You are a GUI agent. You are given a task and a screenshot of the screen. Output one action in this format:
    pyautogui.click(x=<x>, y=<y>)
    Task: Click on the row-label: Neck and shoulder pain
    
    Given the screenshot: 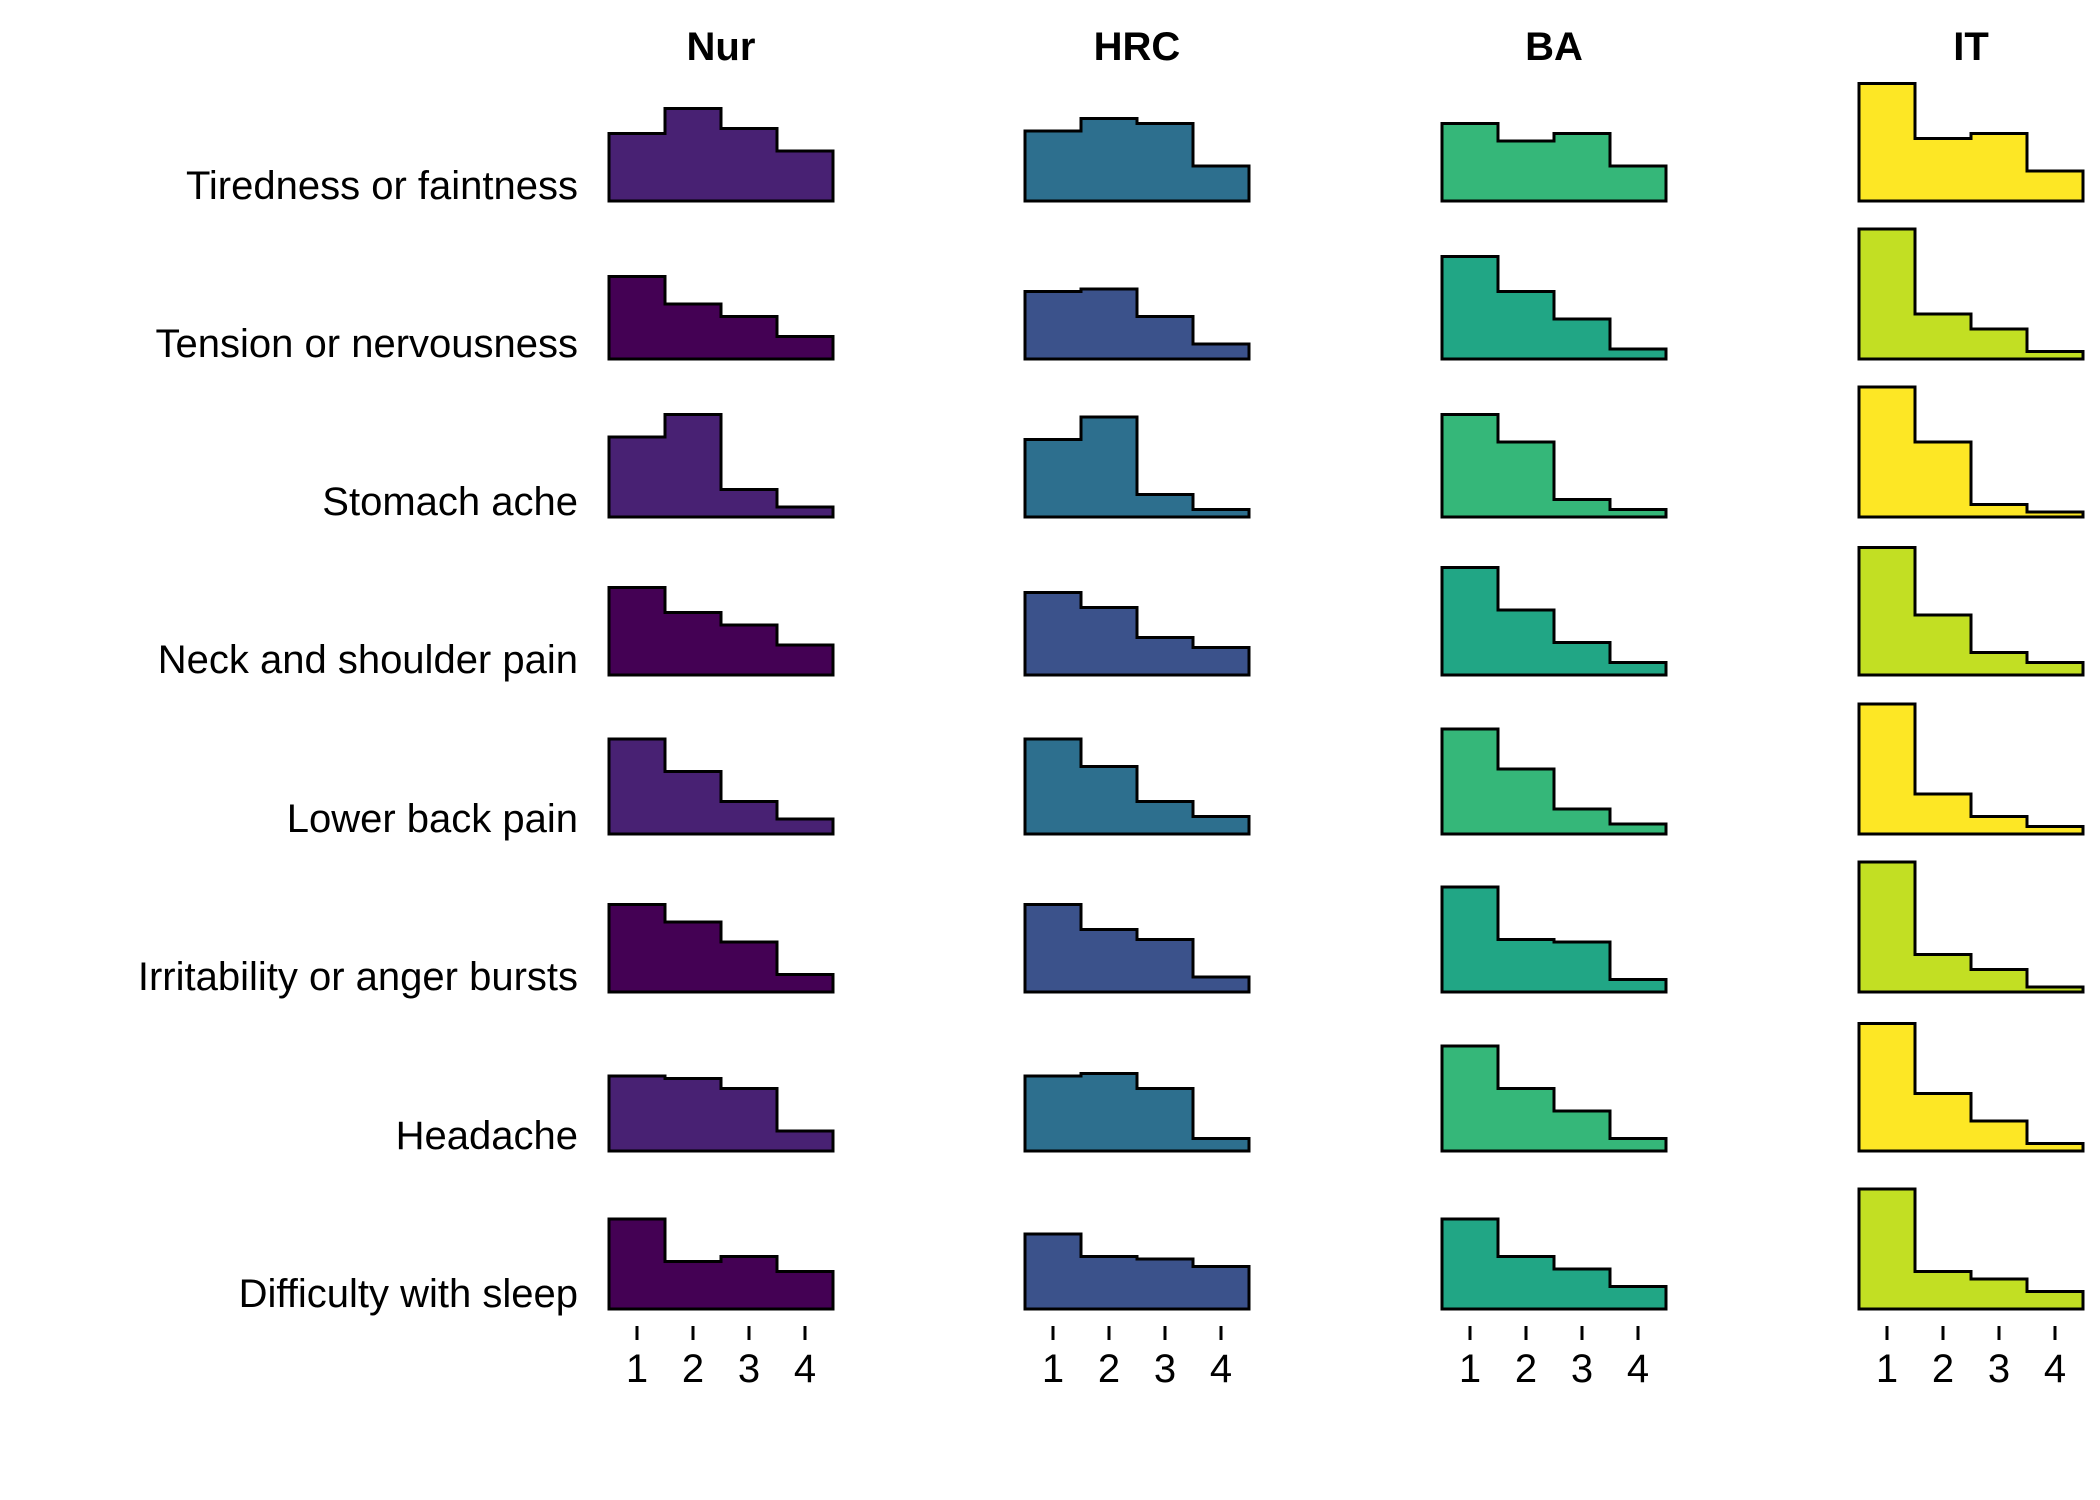 What is the action you would take?
    pyautogui.click(x=368, y=660)
    